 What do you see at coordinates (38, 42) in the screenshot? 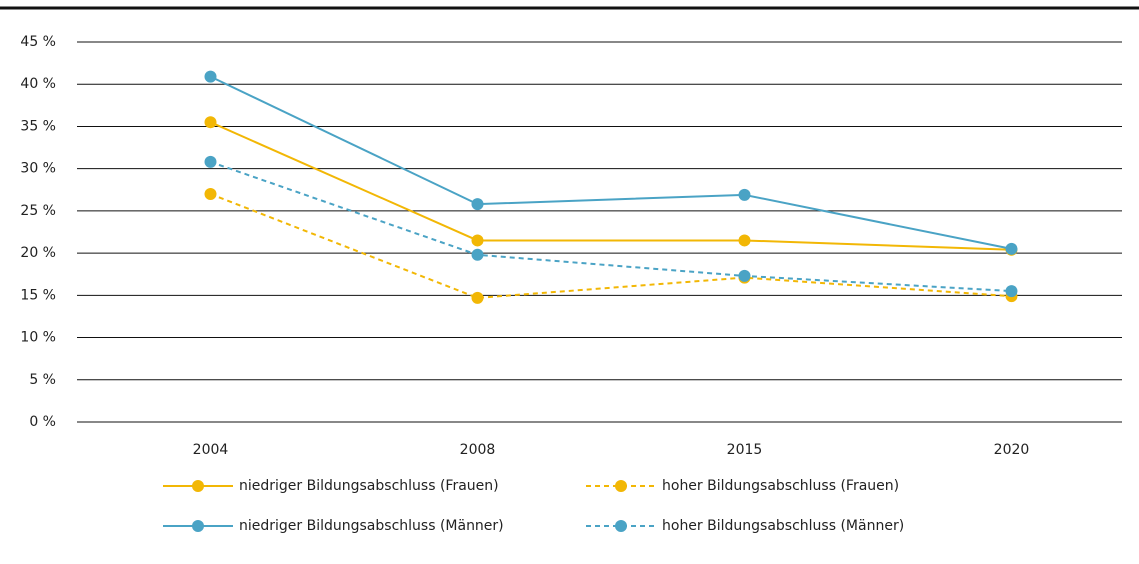
I see `y-tick-label: 45 %` at bounding box center [38, 42].